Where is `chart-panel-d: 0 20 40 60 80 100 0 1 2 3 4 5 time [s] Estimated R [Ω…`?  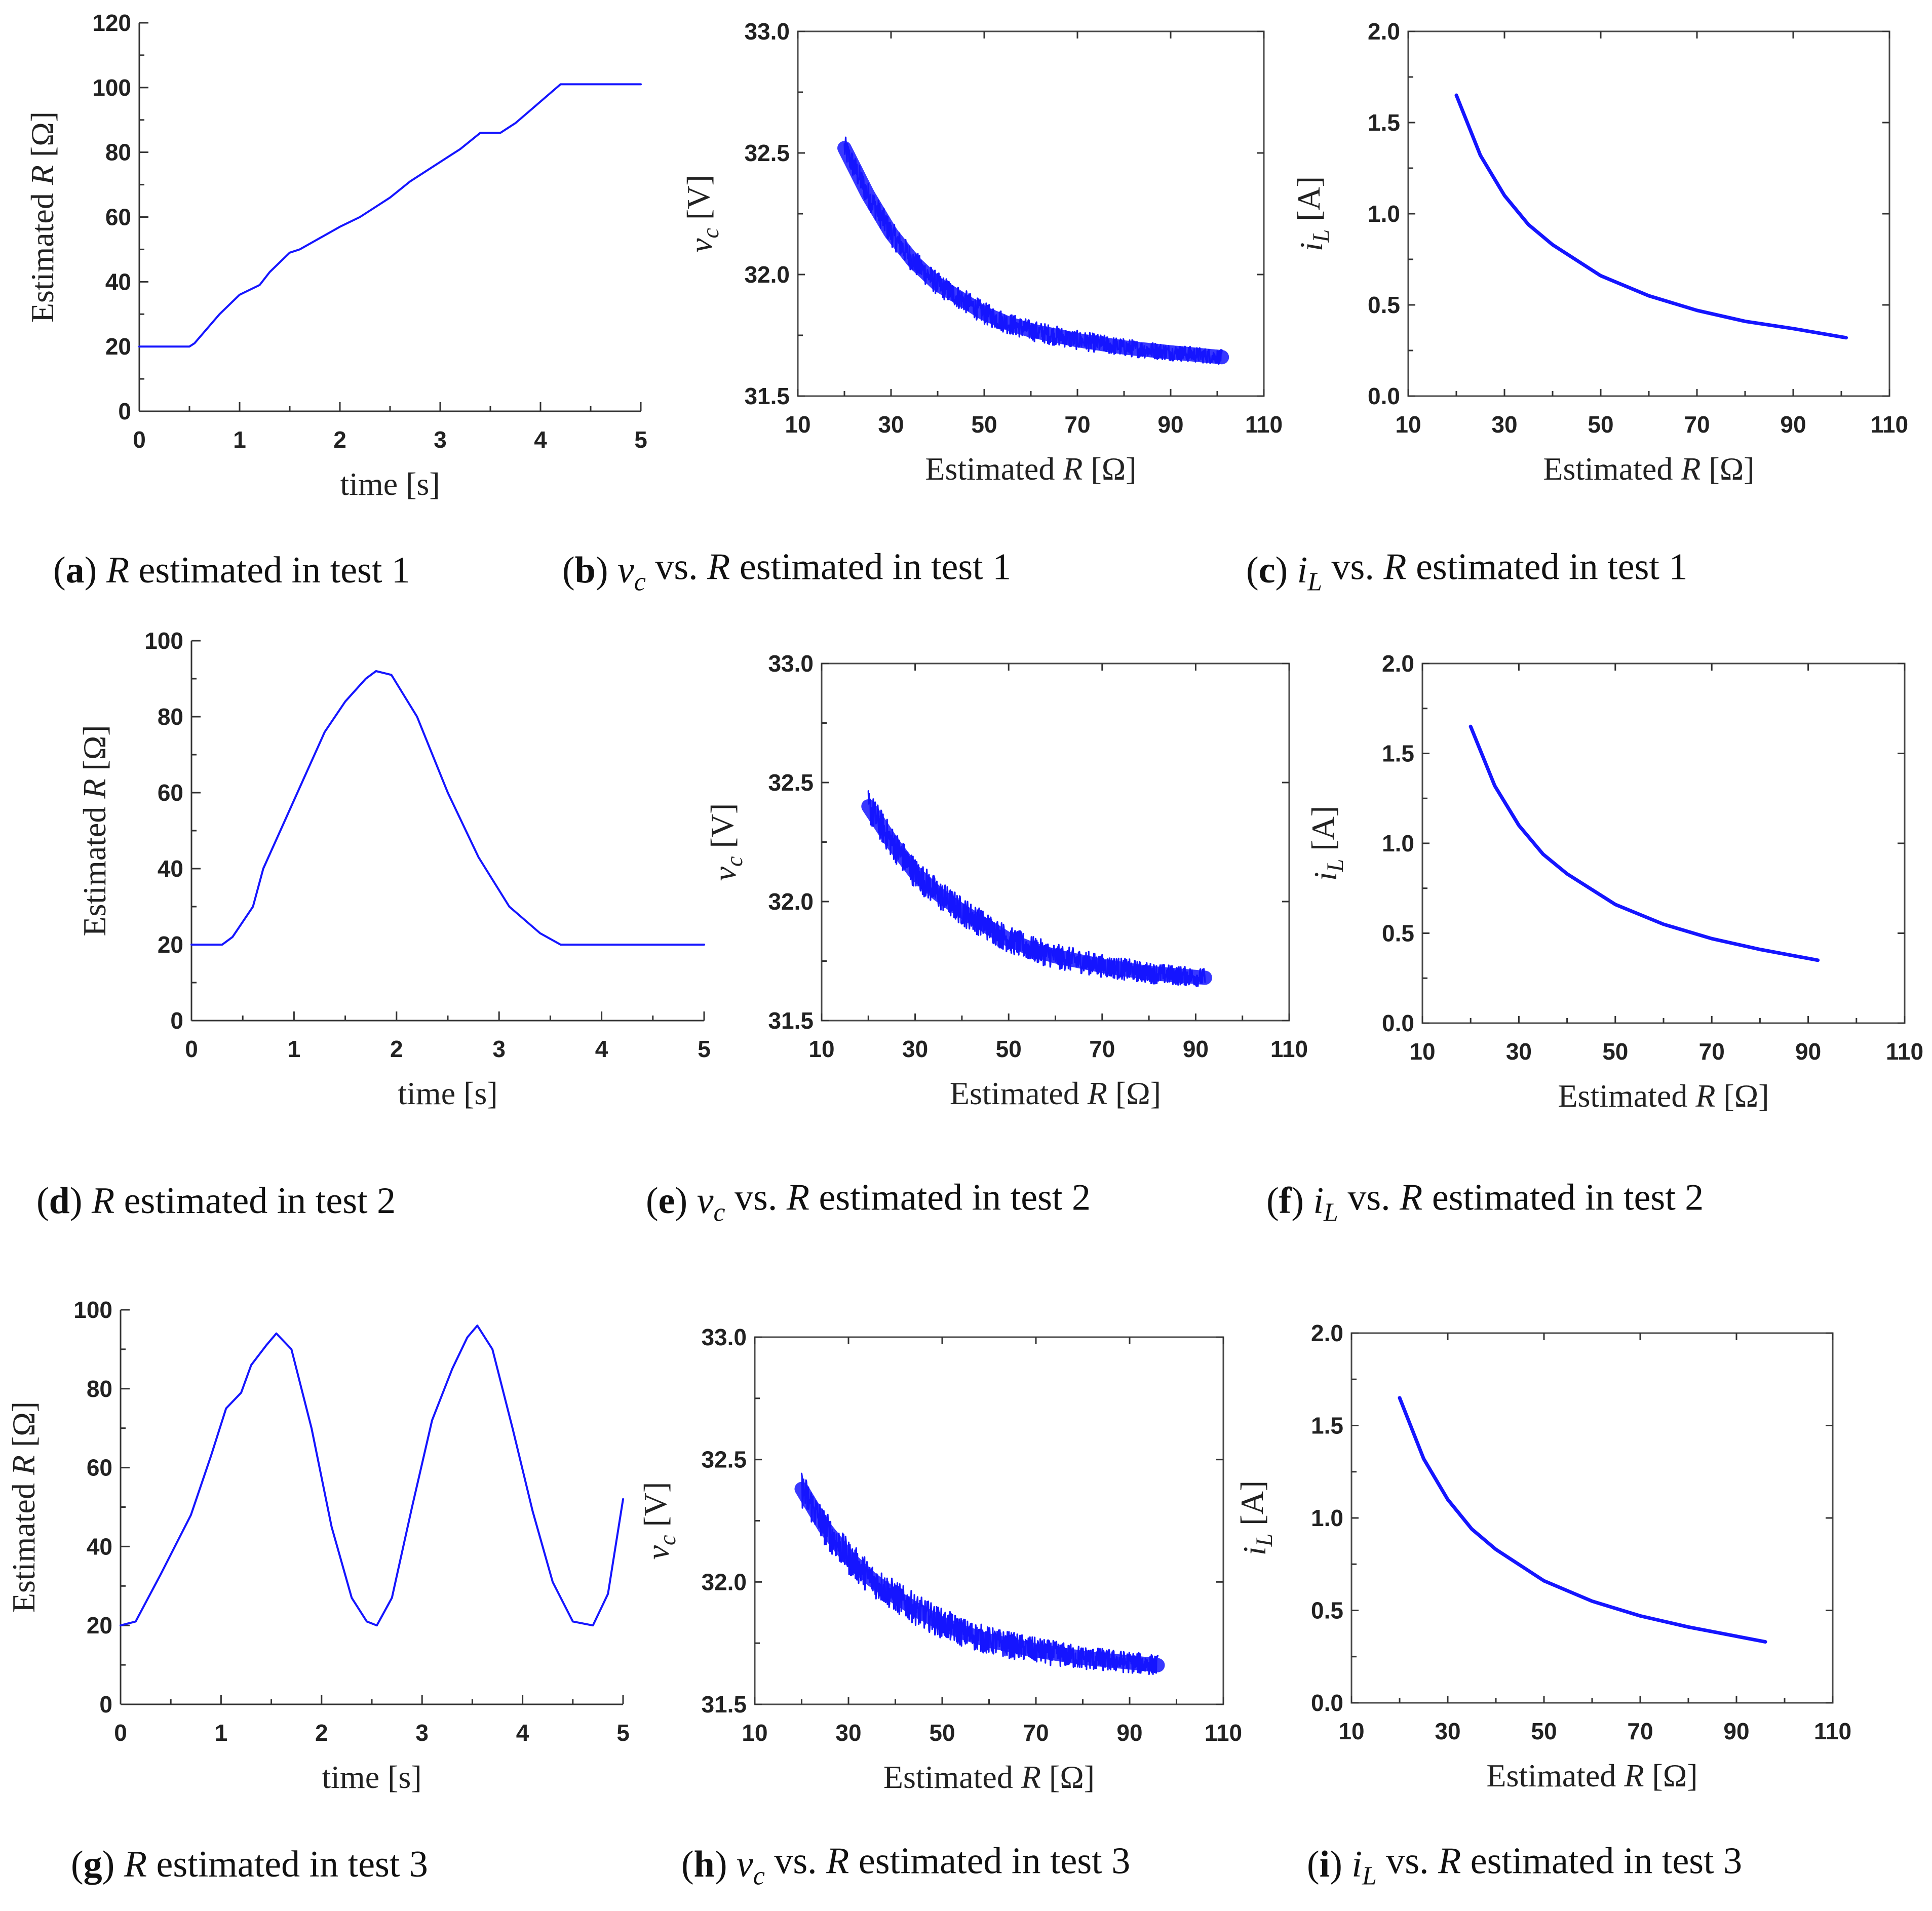 chart-panel-d: 0 20 40 60 80 100 0 1 2 3 4 5 time [s] Estimated R [Ω… is located at coordinates (373, 925).